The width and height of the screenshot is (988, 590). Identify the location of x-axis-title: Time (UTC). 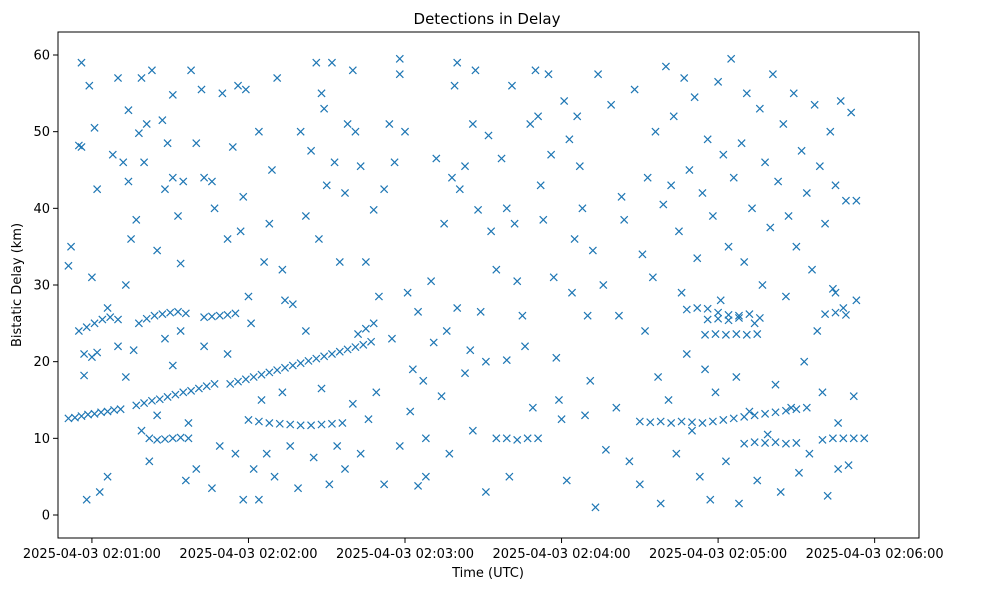
(487, 573).